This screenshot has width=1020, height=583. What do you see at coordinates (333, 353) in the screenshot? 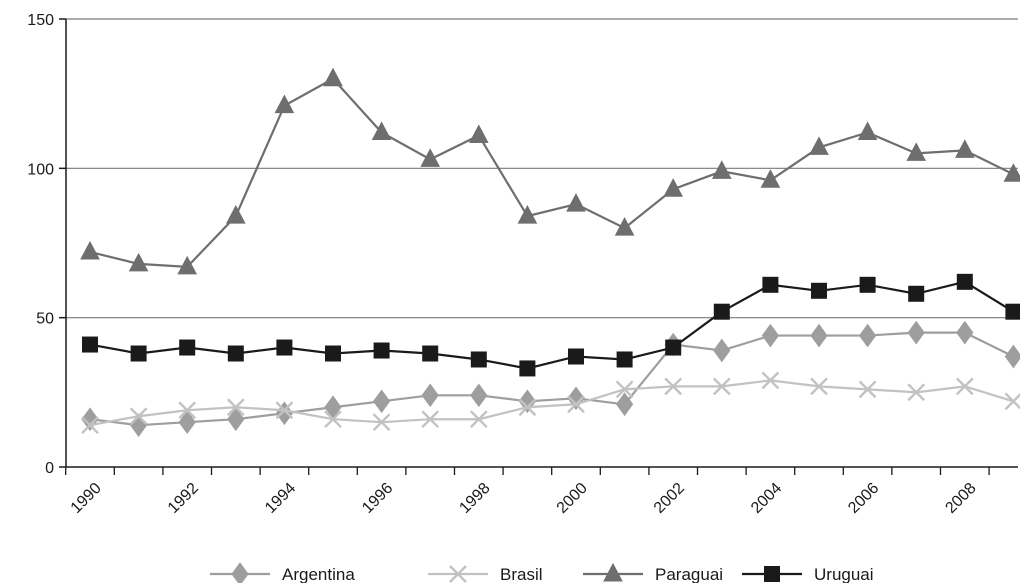
I see `point-uruguai-1995` at bounding box center [333, 353].